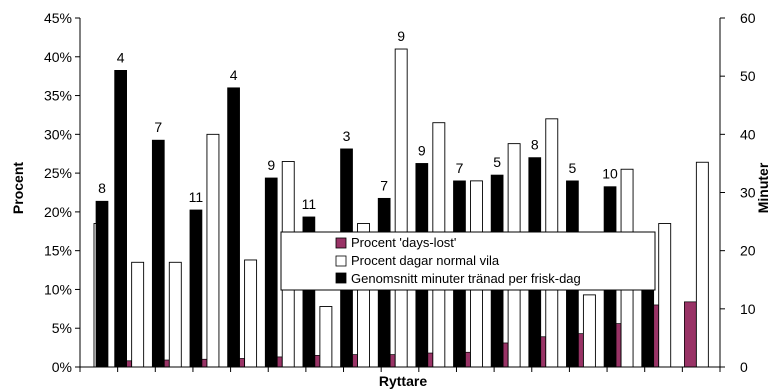 The width and height of the screenshot is (782, 392). What do you see at coordinates (58, 173) in the screenshot?
I see `y-tick-label: 25%` at bounding box center [58, 173].